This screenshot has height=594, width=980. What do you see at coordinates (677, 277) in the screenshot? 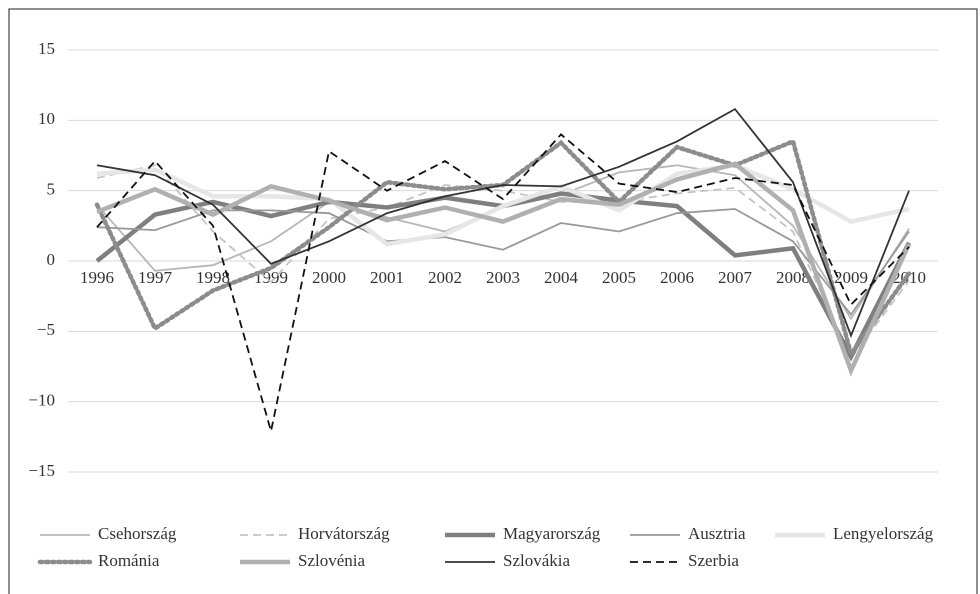
I see `x-tick-label: 2006` at bounding box center [677, 277].